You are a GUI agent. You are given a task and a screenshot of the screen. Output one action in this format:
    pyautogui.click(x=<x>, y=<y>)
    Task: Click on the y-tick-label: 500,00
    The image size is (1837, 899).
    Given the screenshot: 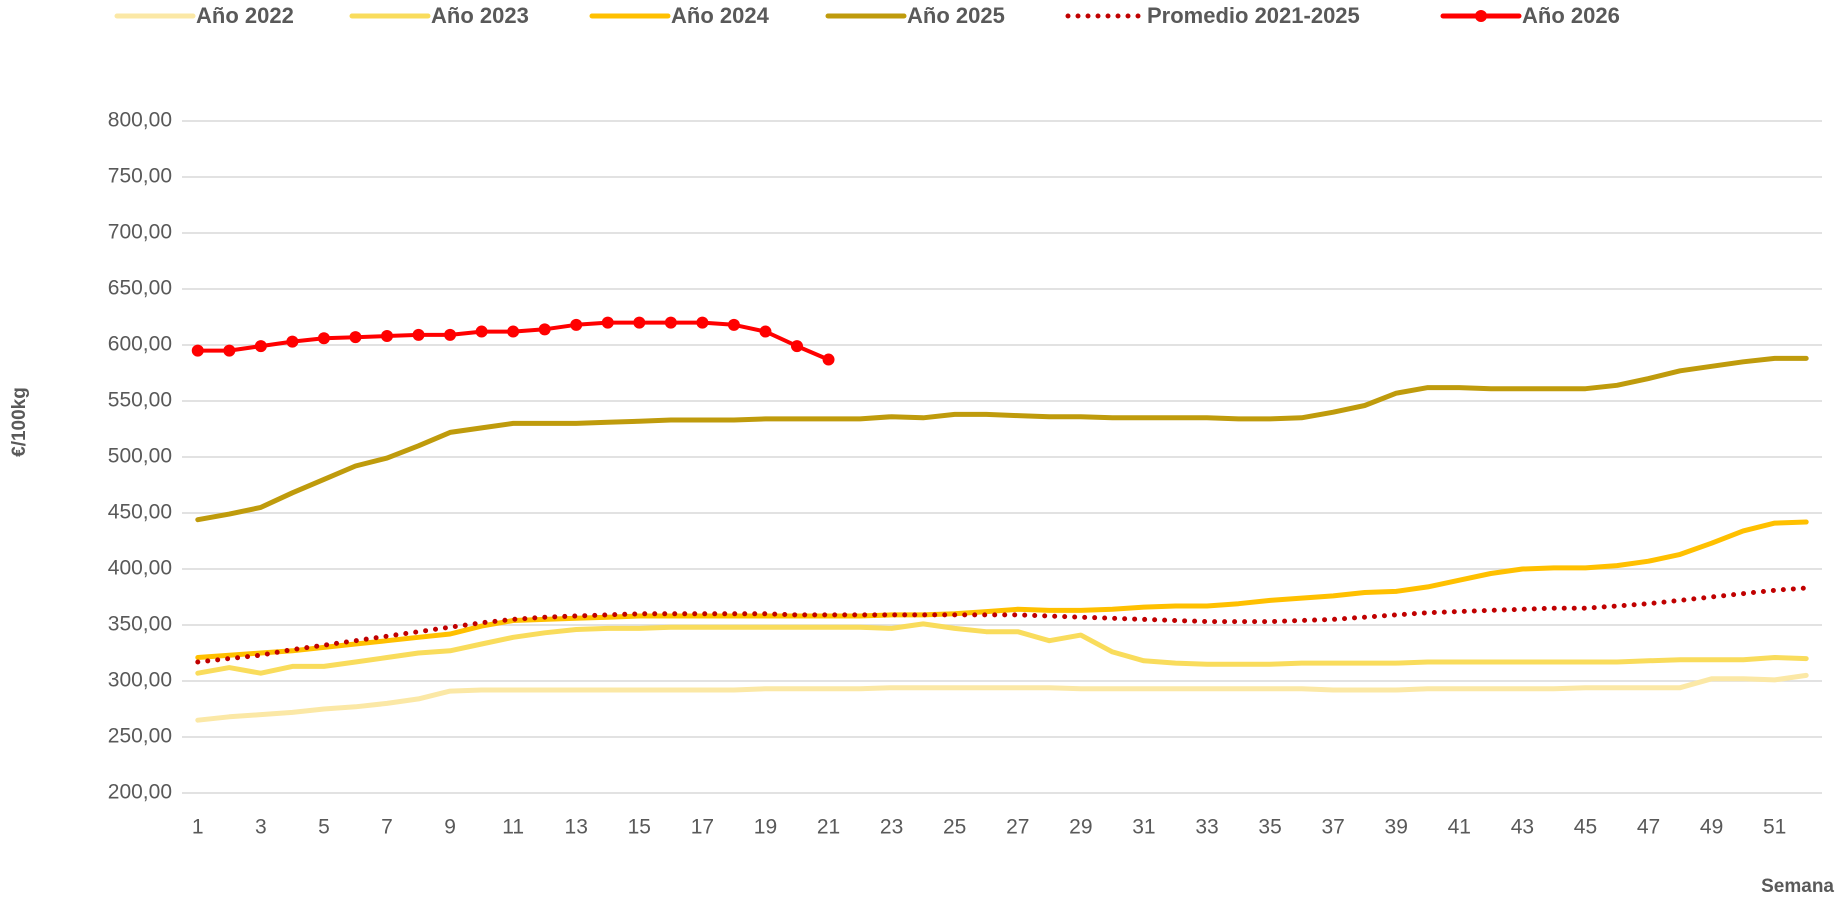 What is the action you would take?
    pyautogui.click(x=140, y=456)
    